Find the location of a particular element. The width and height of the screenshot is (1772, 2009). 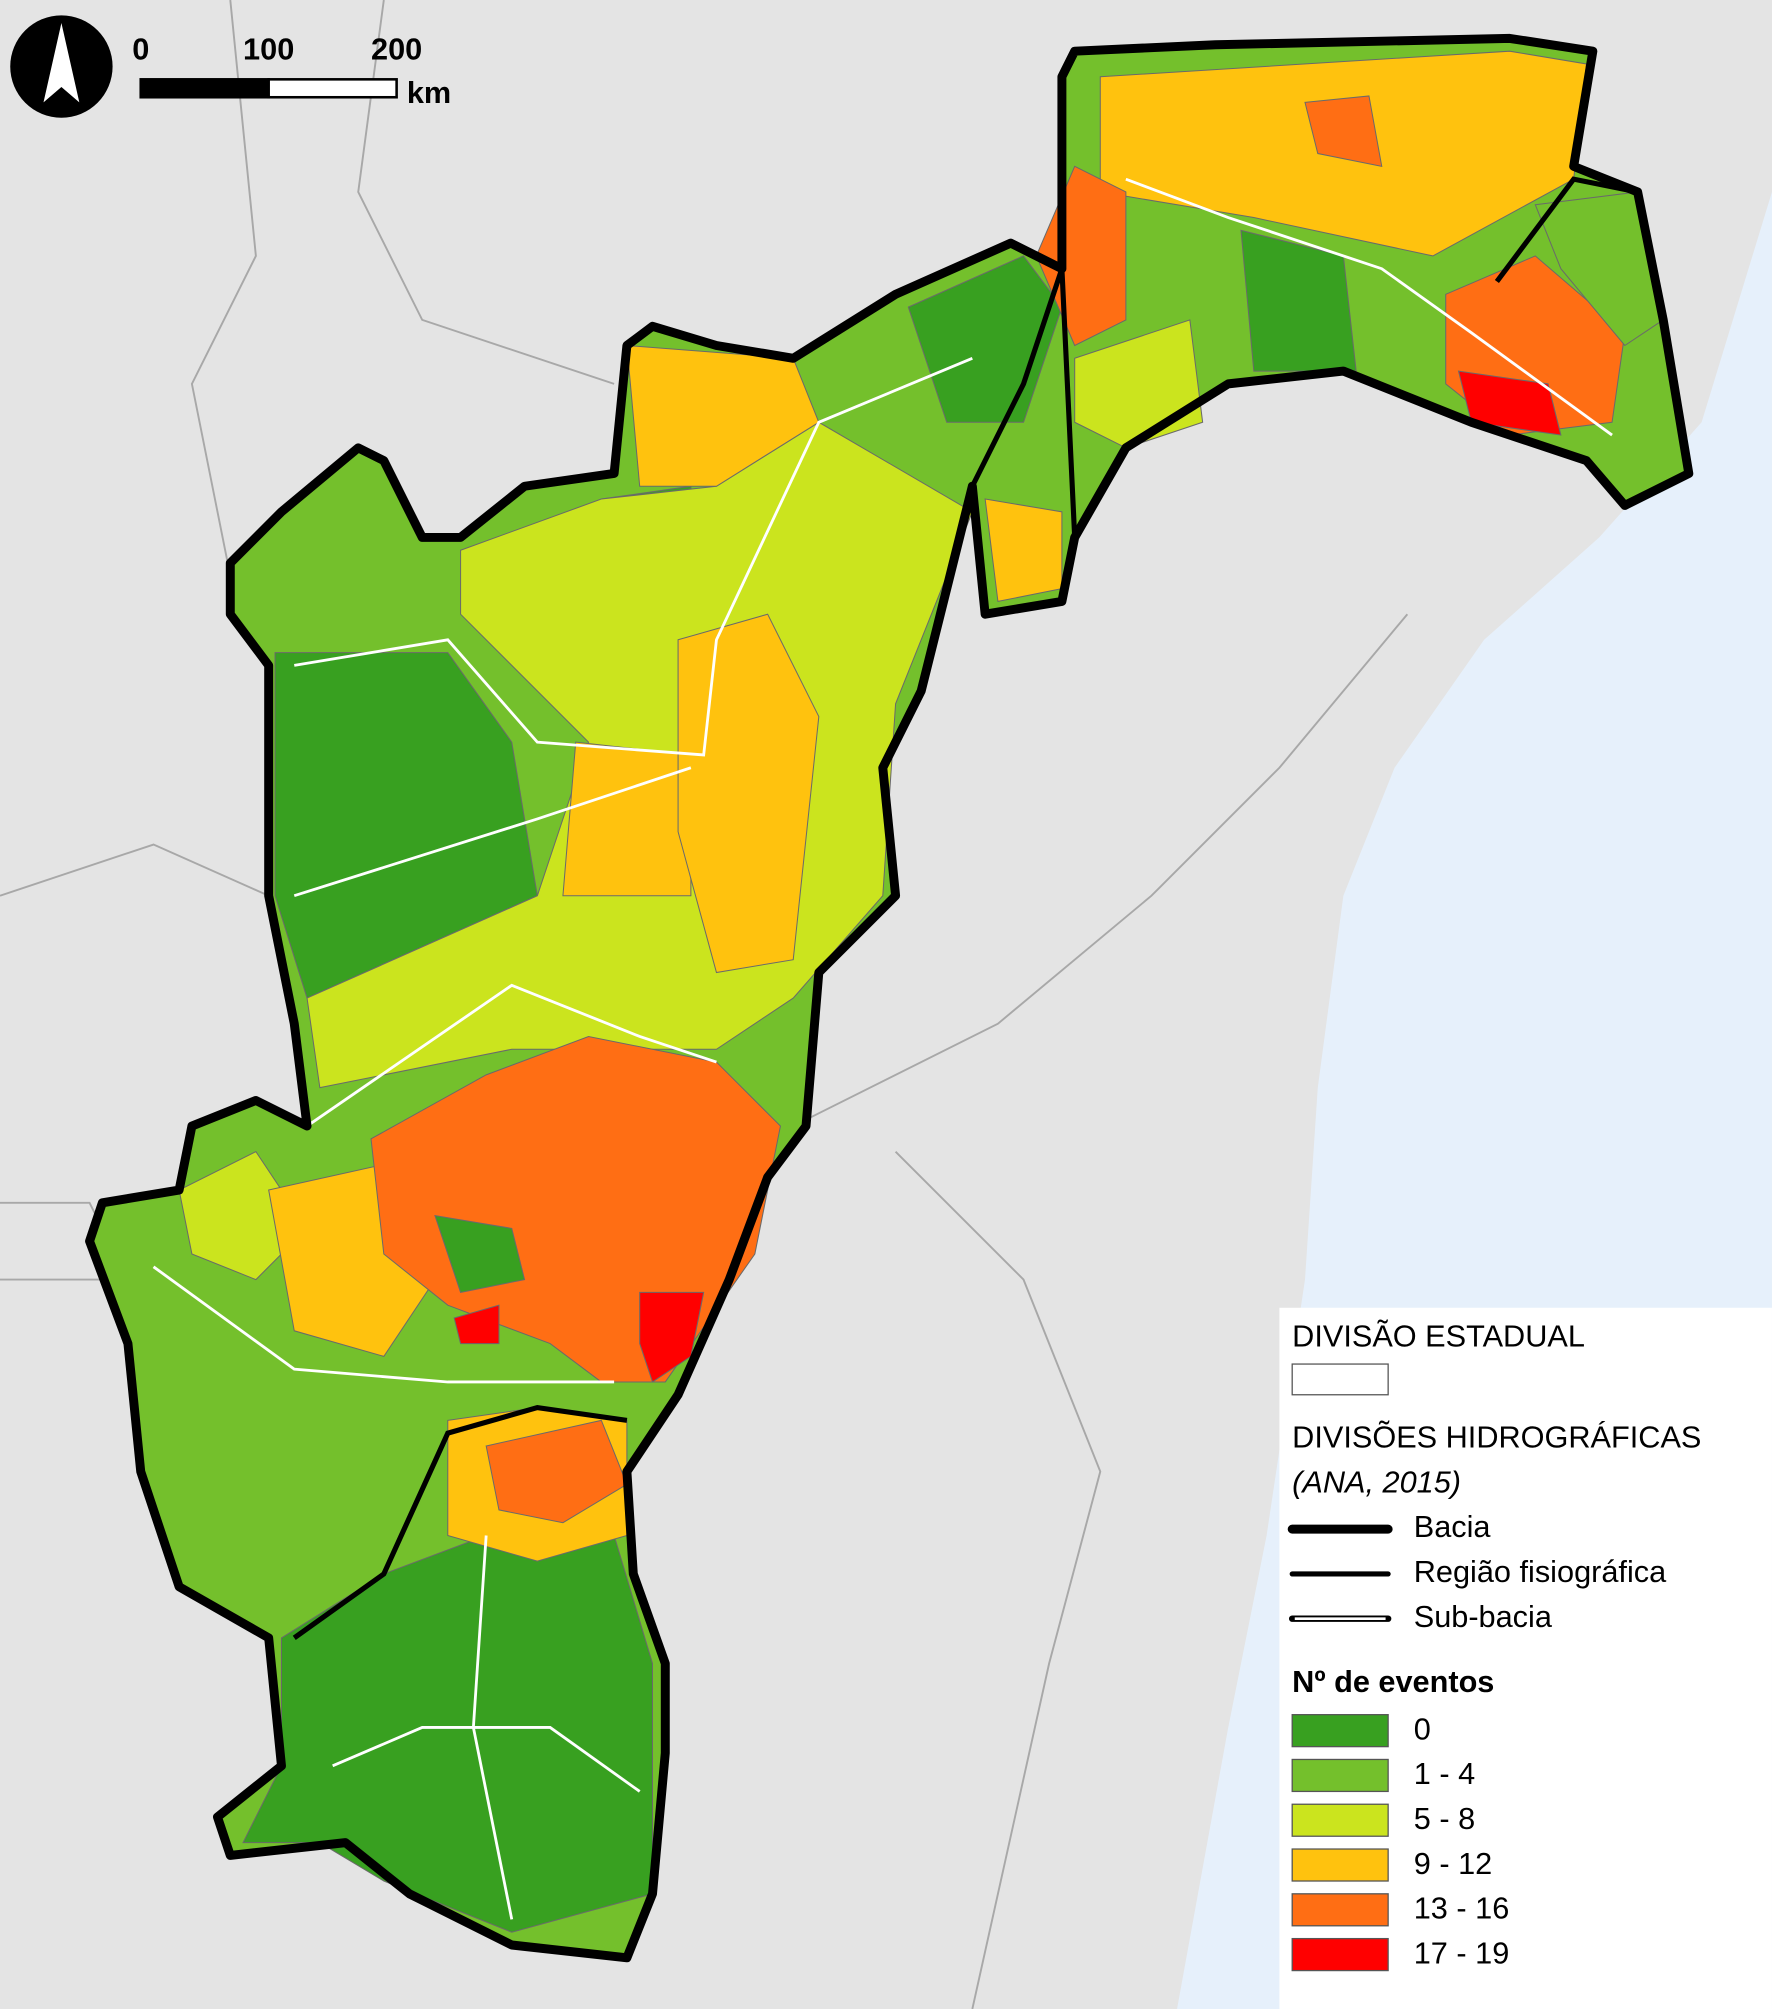

legend-label: 0 is located at coordinates (1422, 1728).